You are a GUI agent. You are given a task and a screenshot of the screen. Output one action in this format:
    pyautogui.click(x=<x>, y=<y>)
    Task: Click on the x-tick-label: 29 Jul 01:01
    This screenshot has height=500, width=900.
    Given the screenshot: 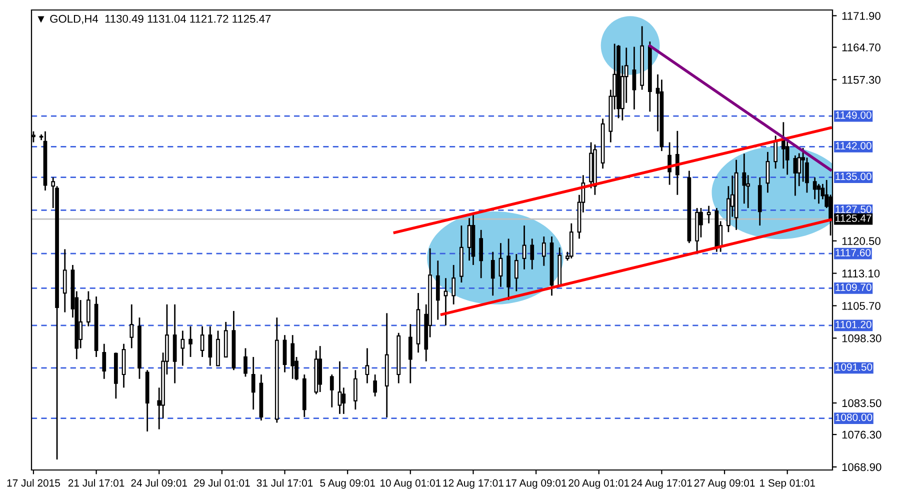 What is the action you would take?
    pyautogui.click(x=222, y=483)
    